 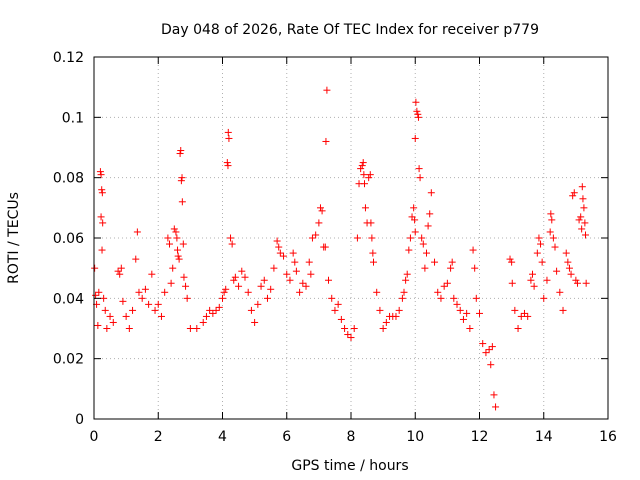 I want to click on x-tick-label: 8, so click(x=351, y=437).